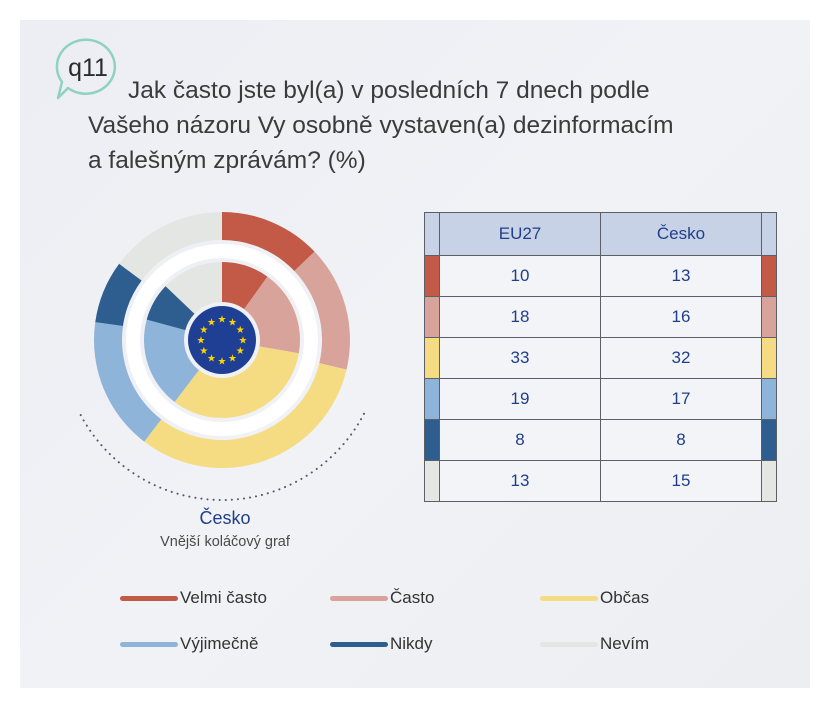 This screenshot has height=709, width=830. Describe the element at coordinates (322, 310) in the screenshot. I see `outer-cesko-slice-casto` at that location.